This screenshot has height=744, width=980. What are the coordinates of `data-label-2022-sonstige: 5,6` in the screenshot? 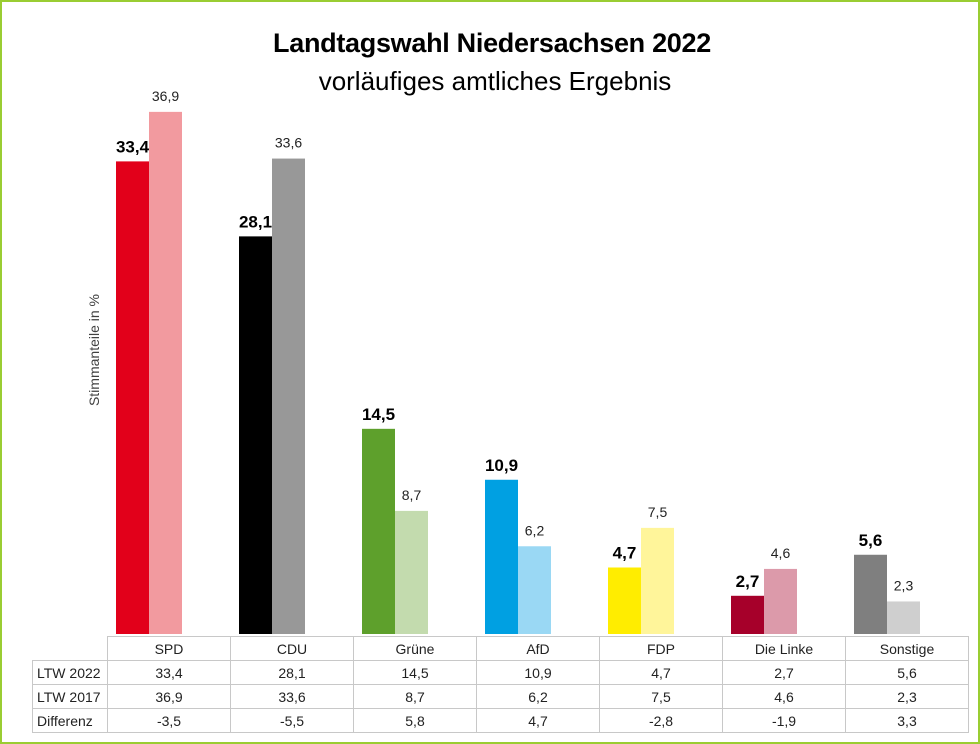 It's located at (871, 540).